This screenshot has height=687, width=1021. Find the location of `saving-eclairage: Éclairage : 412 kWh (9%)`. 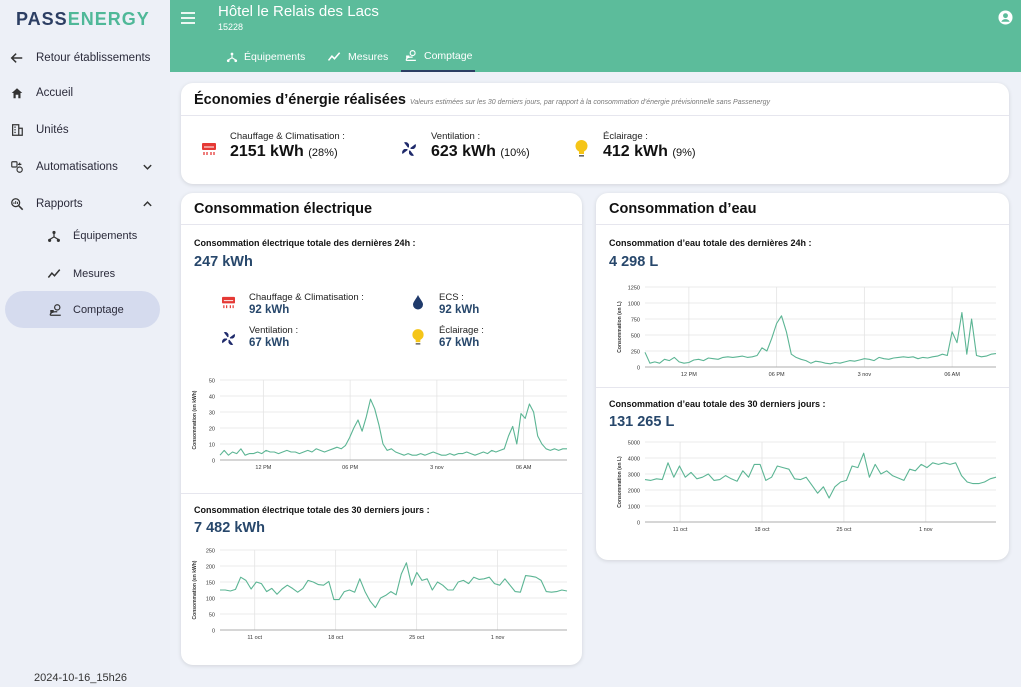

saving-eclairage: Éclairage : 412 kWh (9%) is located at coordinates (649, 145).